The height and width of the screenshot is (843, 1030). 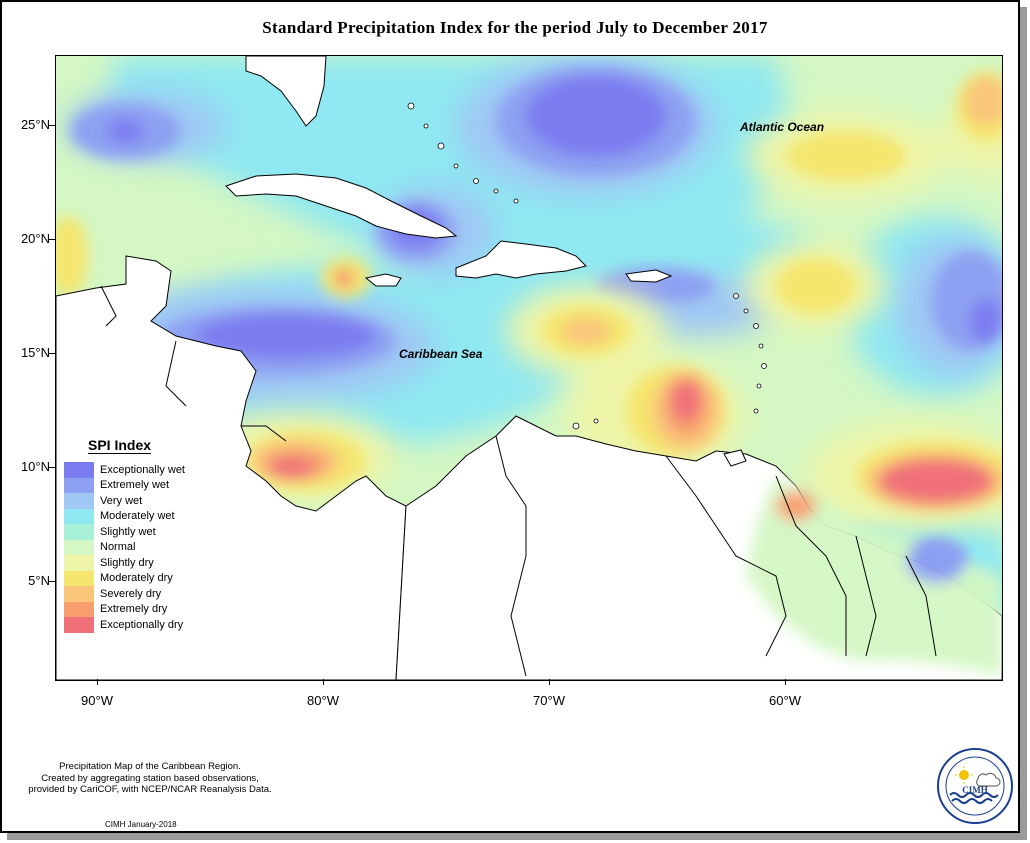 I want to click on legend-item: Exceptionally dry, so click(x=134, y=625).